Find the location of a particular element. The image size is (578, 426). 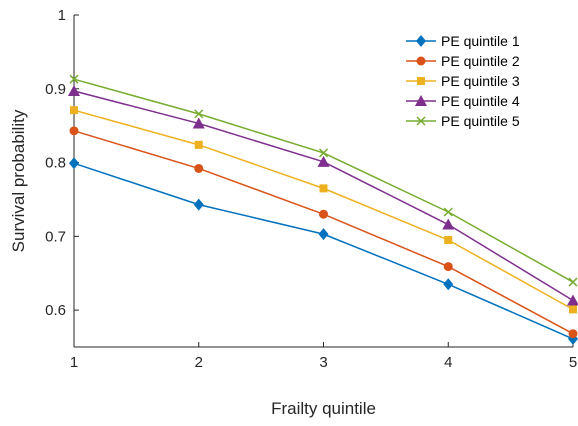

legend-item: PE quintile 2 is located at coordinates (463, 61).